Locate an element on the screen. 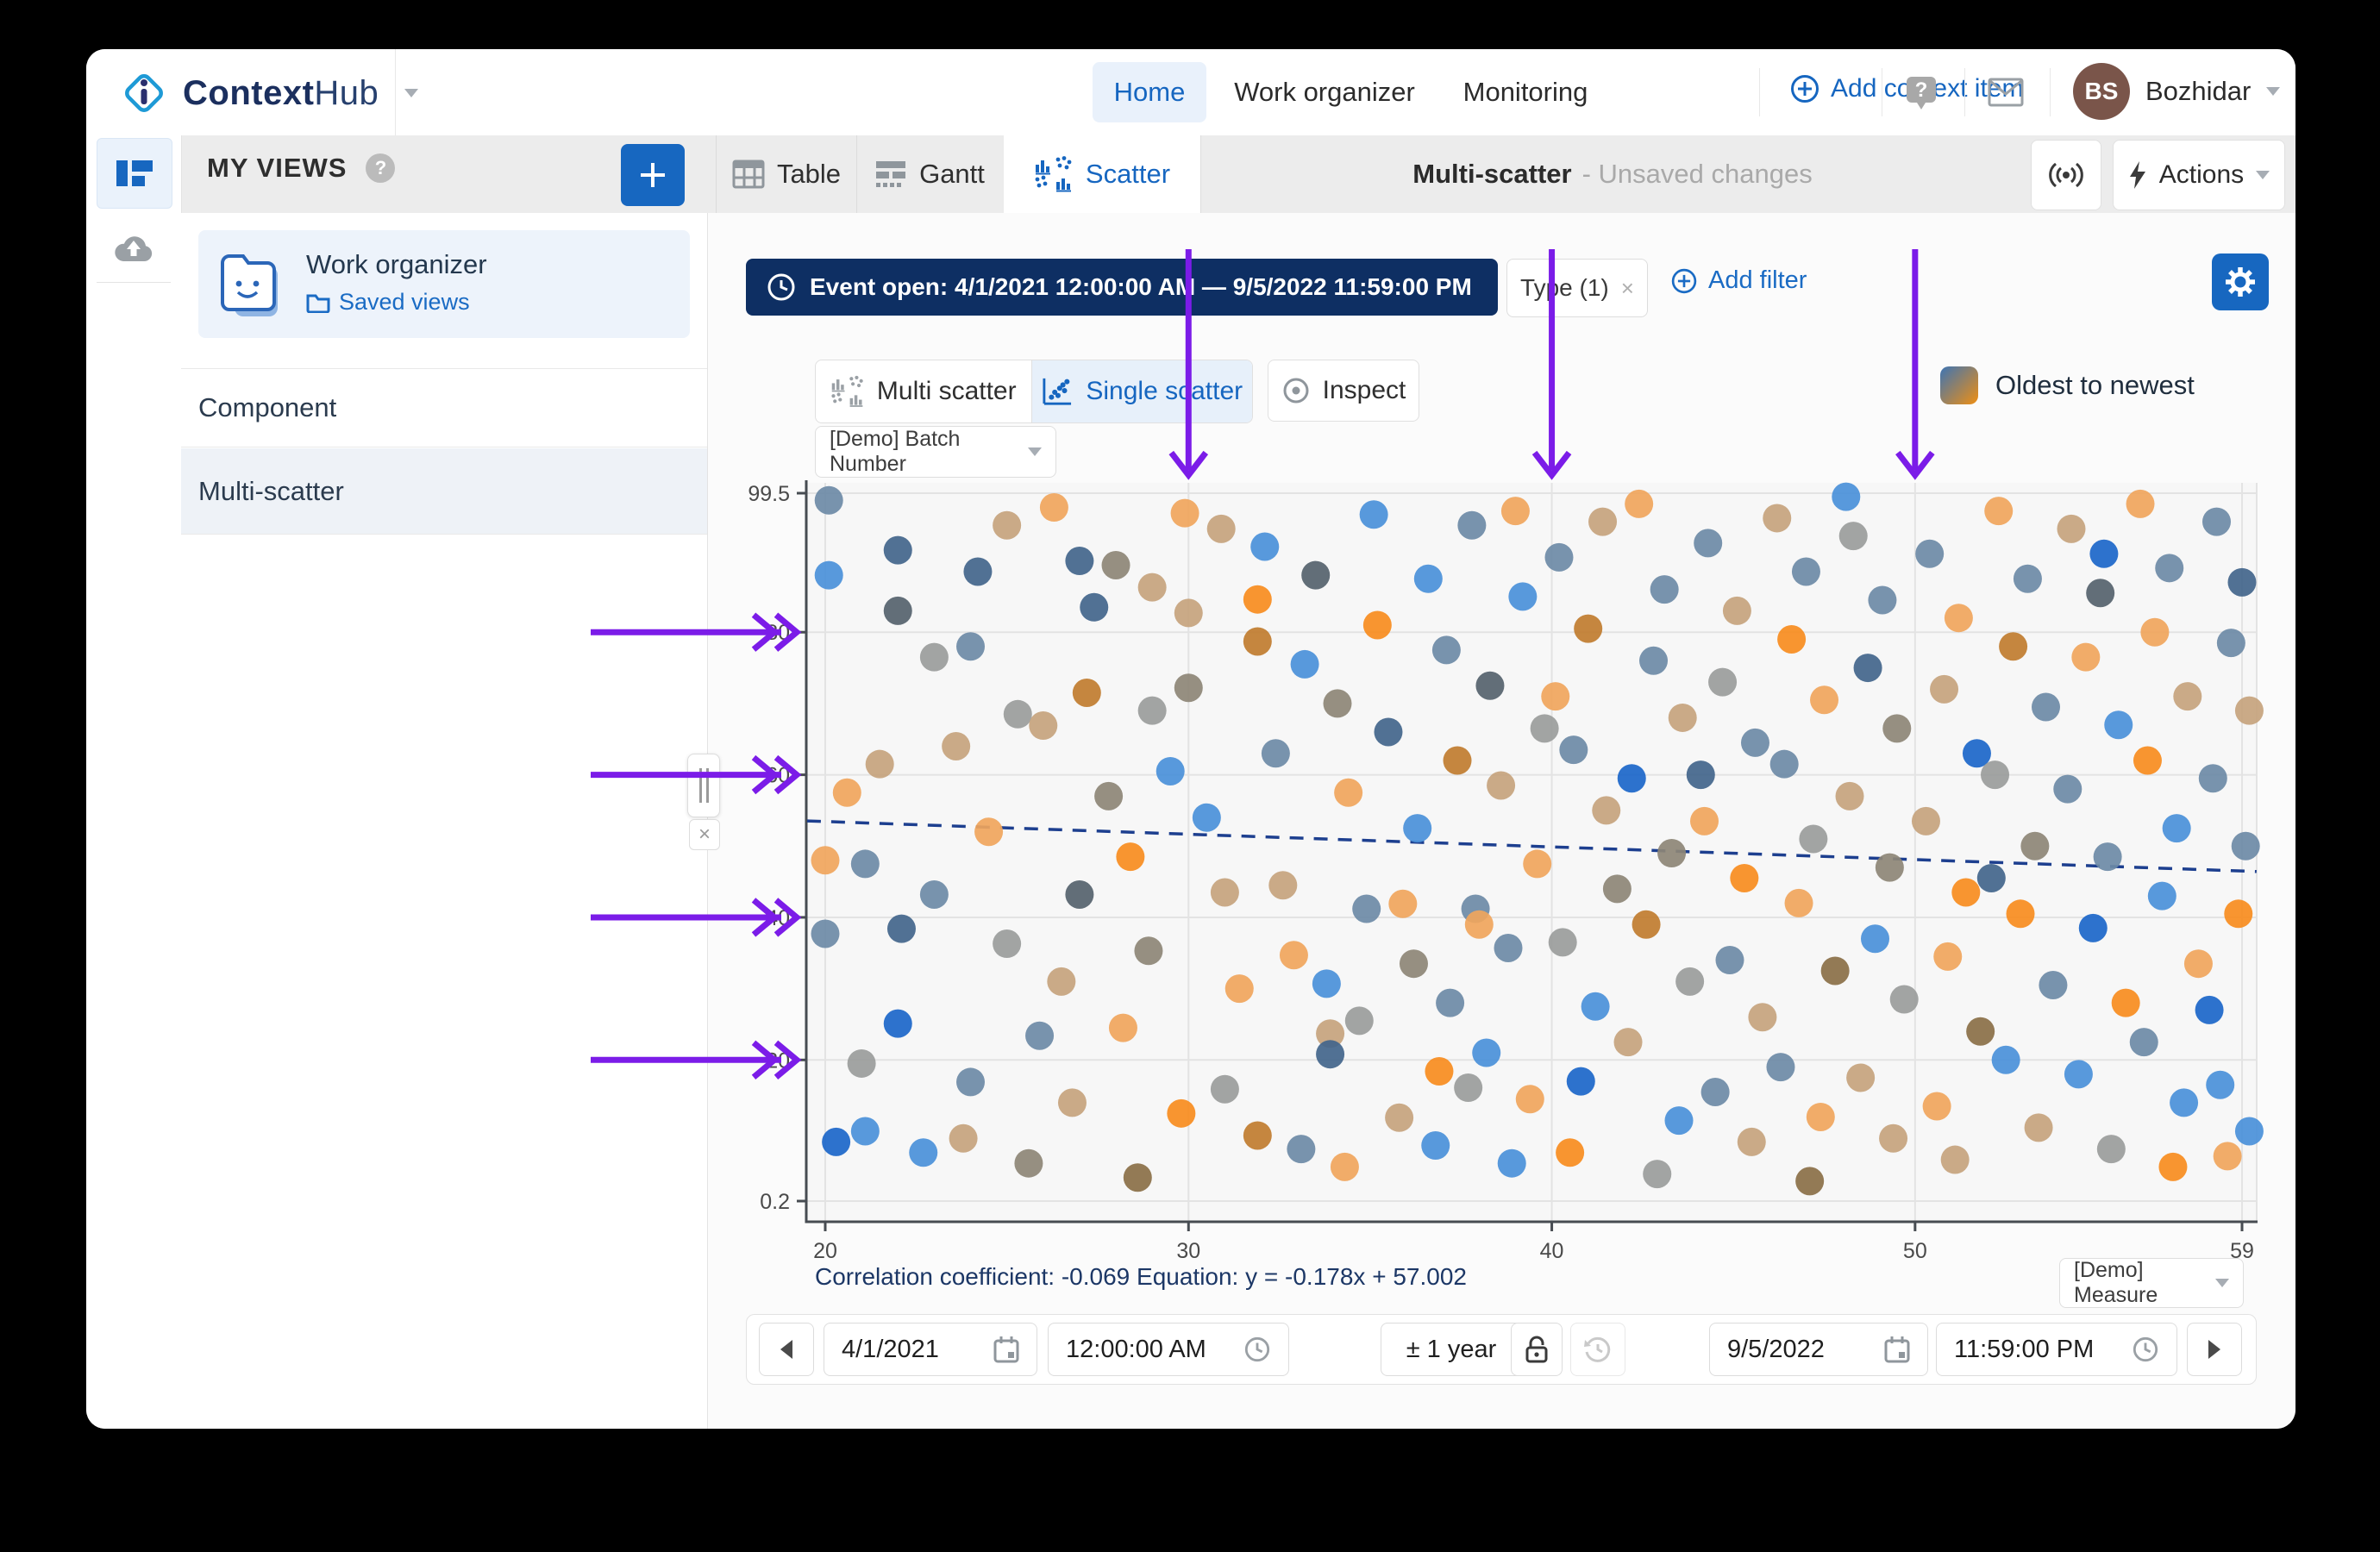 The image size is (2380, 1552). help-icon: ? is located at coordinates (1922, 94).